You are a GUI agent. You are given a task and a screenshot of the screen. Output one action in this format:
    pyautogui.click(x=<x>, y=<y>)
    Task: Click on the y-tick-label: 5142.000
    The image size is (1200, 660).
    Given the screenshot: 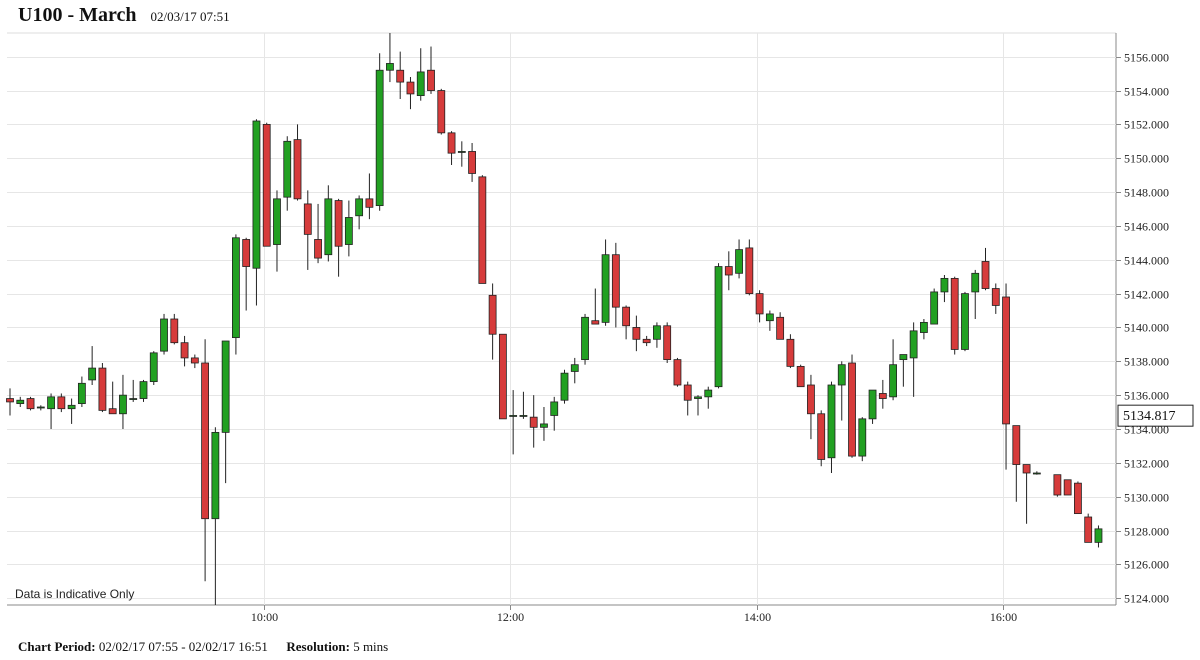 What is the action you would take?
    pyautogui.click(x=1146, y=295)
    